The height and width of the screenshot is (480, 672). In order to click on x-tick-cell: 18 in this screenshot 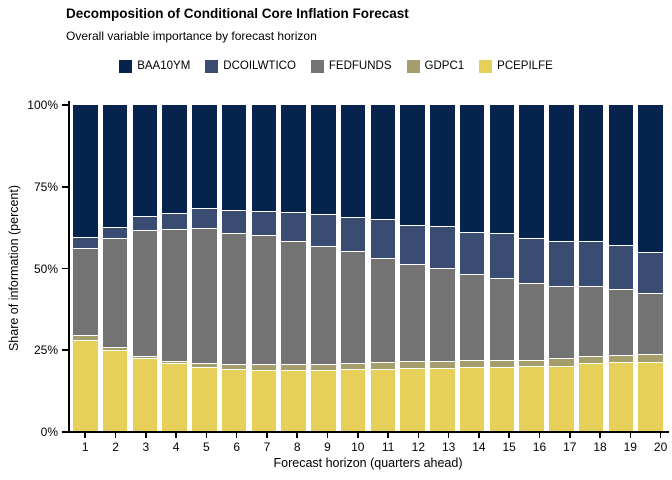, I will do `click(600, 443)`.